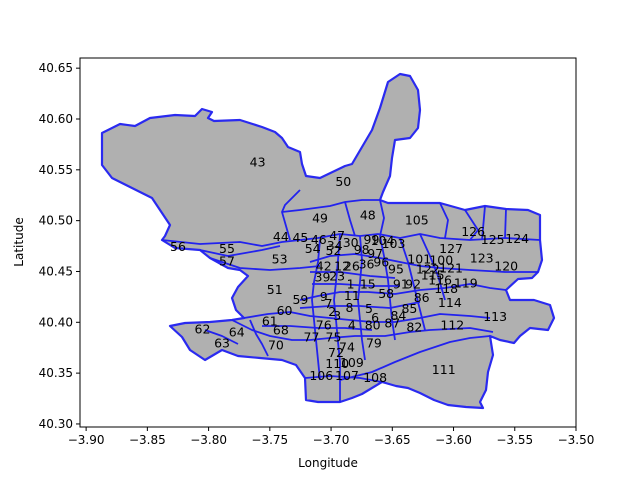 Image resolution: width=640 pixels, height=480 pixels. Describe the element at coordinates (324, 296) in the screenshot. I see `region-label-9: 9` at that location.